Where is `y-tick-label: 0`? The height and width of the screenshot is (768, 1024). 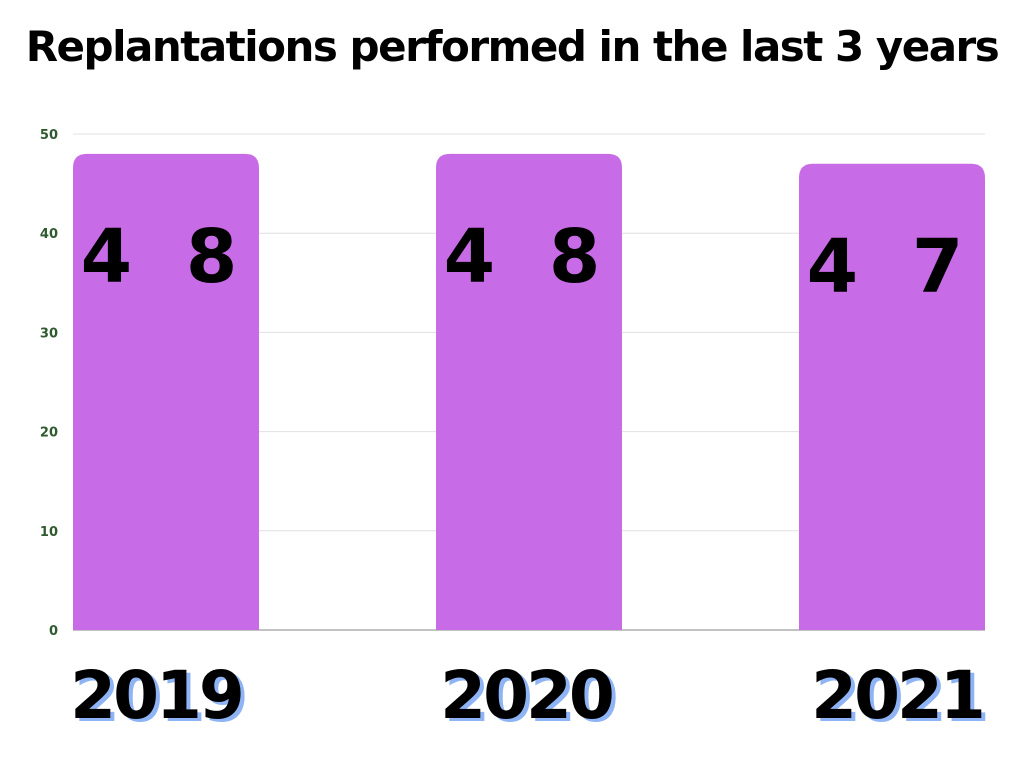
y-tick-label: 0 is located at coordinates (53, 631).